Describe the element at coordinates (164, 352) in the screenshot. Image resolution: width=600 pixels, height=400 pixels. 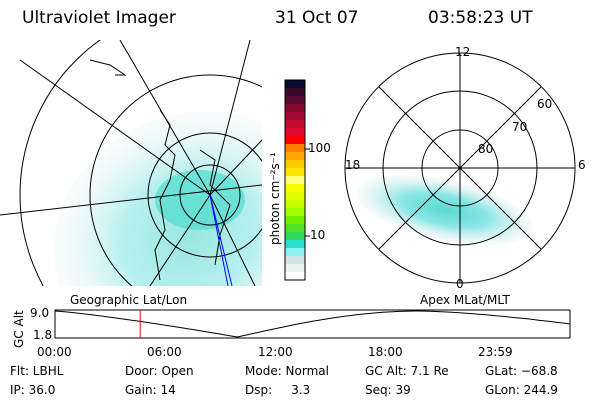
I see `xtick: 06:00` at that location.